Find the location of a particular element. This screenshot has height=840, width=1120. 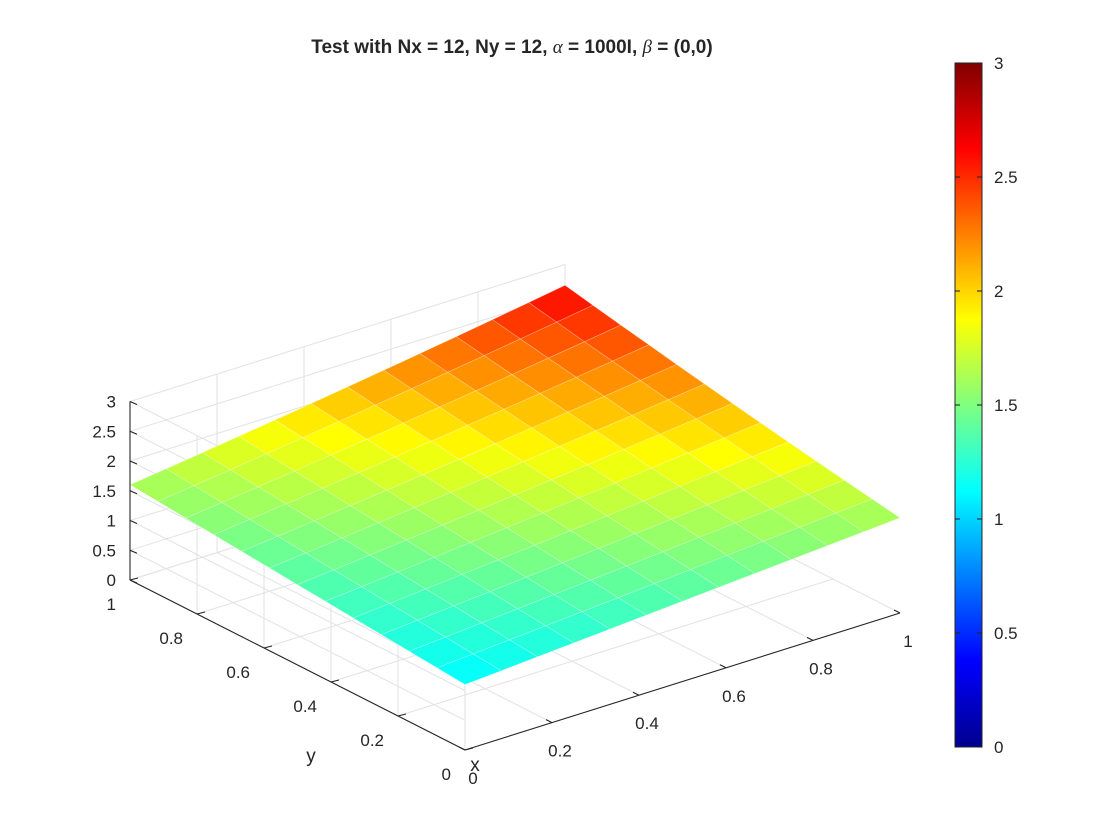

x-tick-label: 0 is located at coordinates (472, 778).